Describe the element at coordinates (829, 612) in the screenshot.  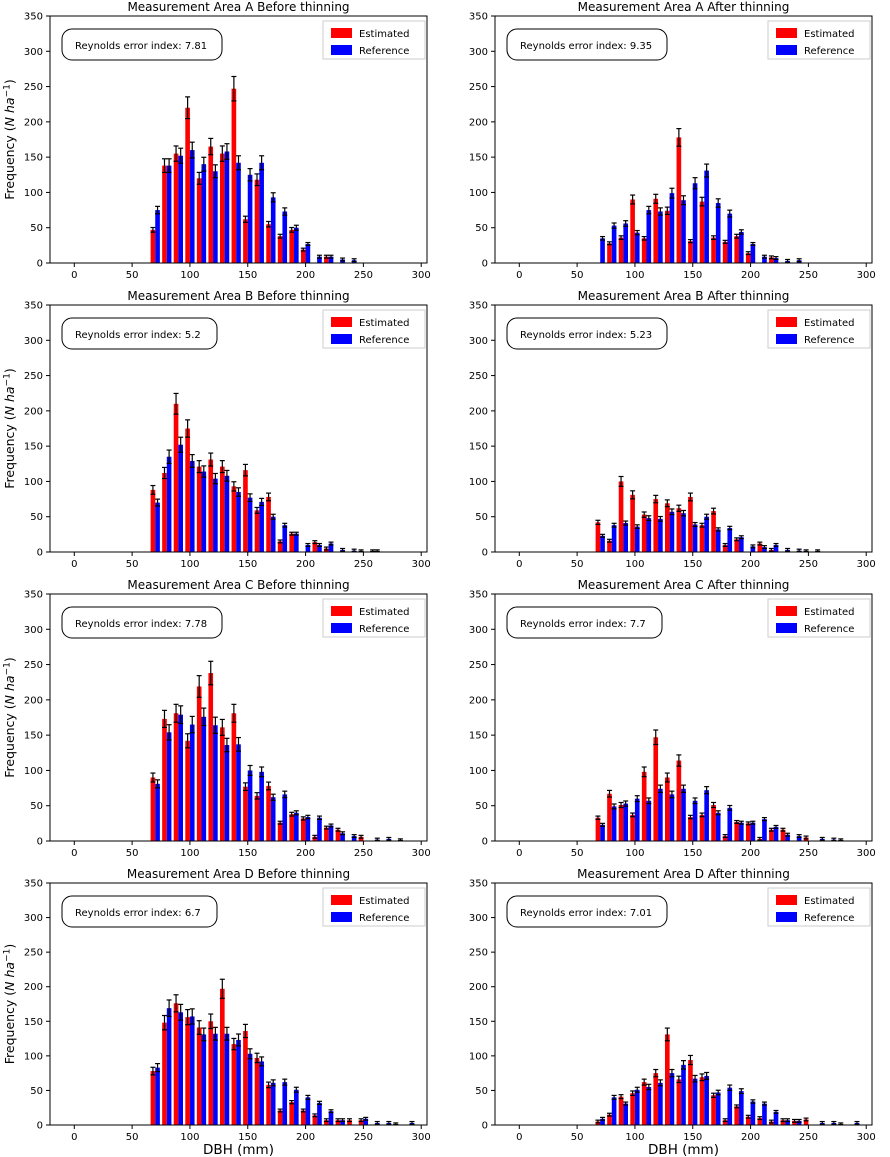
I see `legend-label: Estimated` at that location.